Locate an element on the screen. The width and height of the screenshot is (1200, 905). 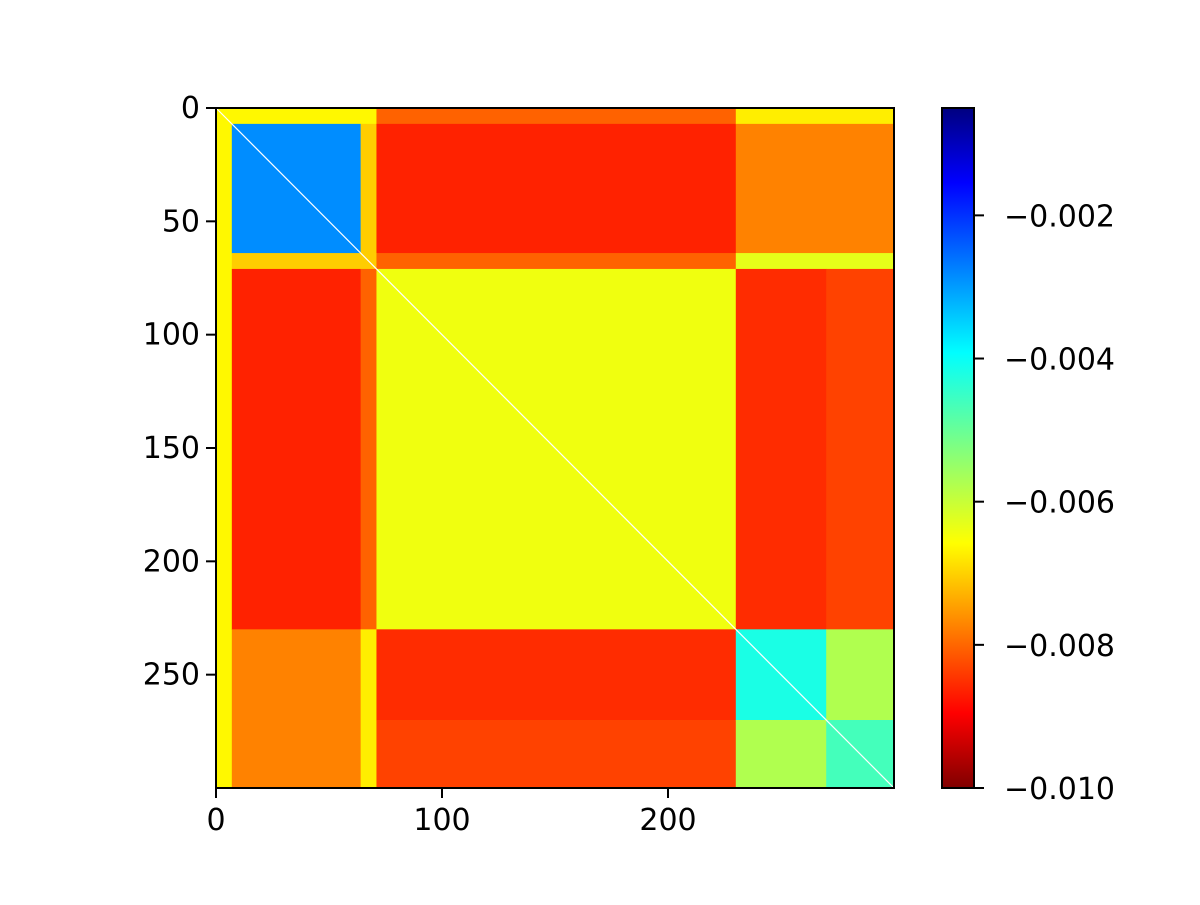
colorbar-axis: −0.002 −0.004 −0.006 −0.008 −0.010 is located at coordinates (1044, 503).